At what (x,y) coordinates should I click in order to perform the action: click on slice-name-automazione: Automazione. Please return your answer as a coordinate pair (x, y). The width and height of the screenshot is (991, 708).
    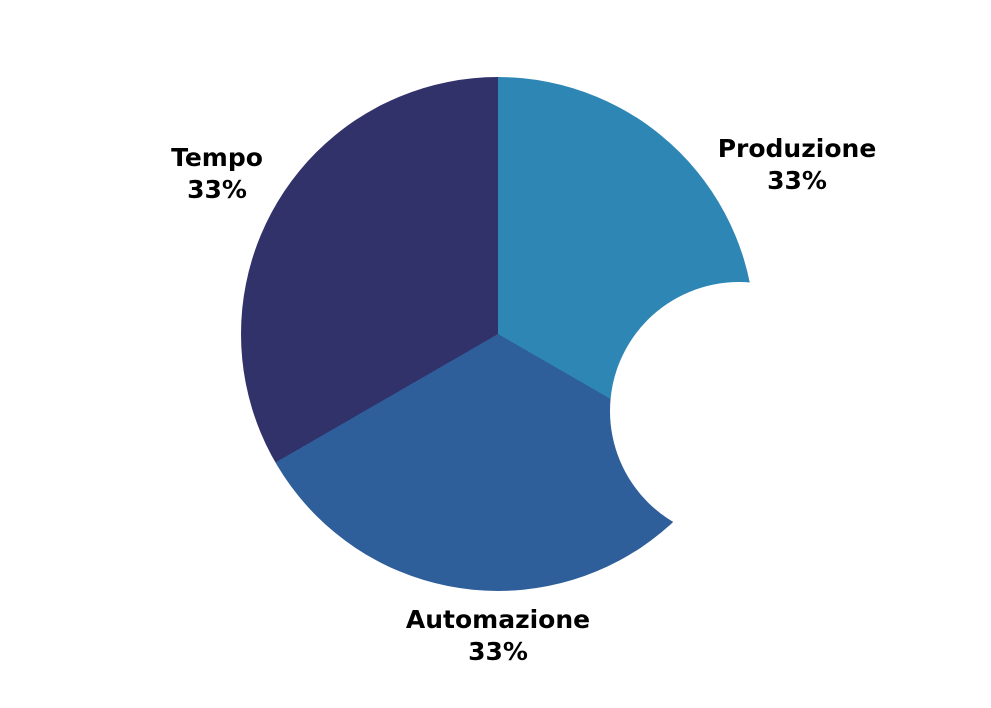
    Looking at the image, I should click on (498, 619).